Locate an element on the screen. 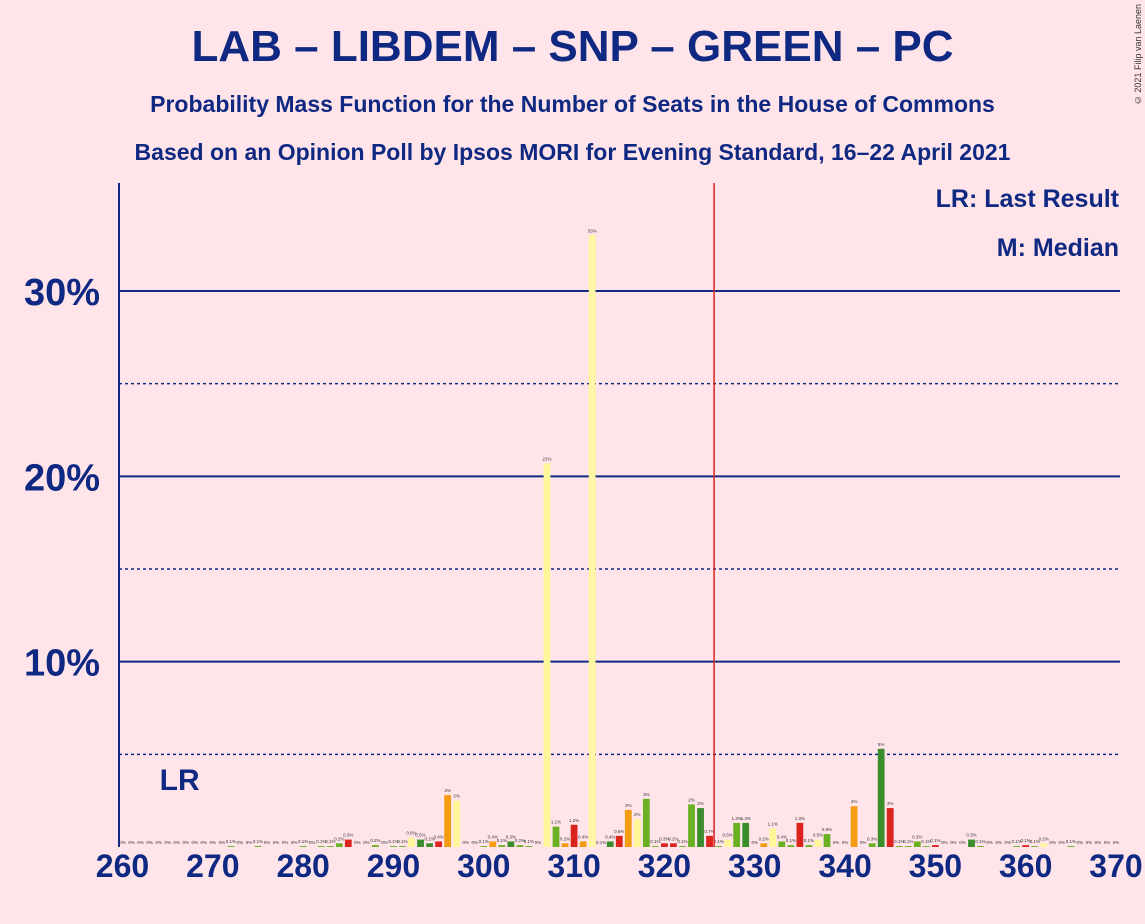 This screenshot has height=924, width=1145. bar-label-366: 0% is located at coordinates (1080, 842).